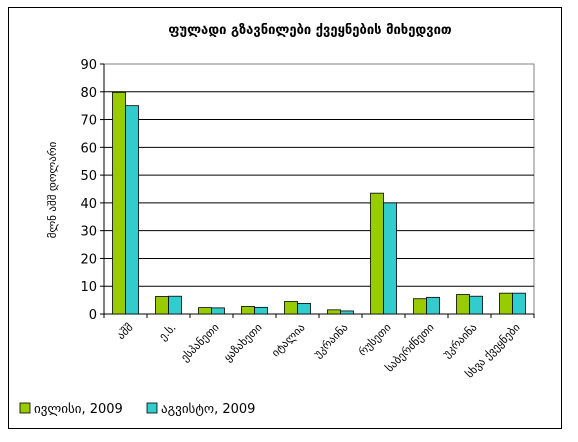  What do you see at coordinates (88, 65) in the screenshot?
I see `y-tick-label: 90` at bounding box center [88, 65].